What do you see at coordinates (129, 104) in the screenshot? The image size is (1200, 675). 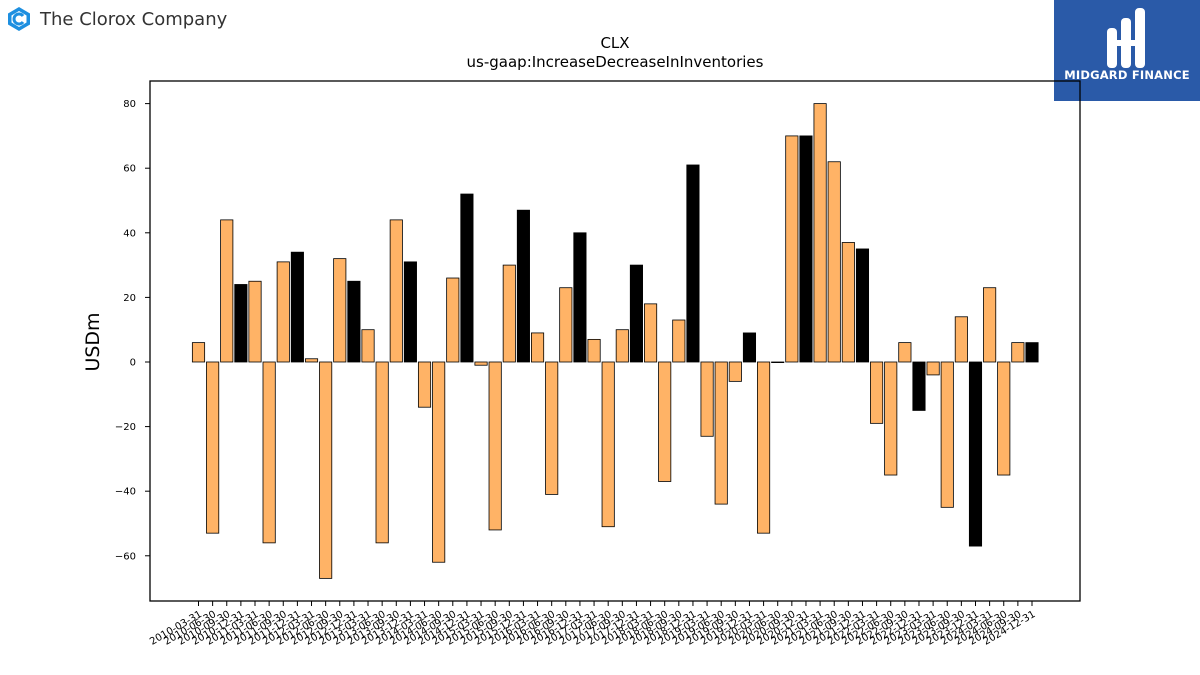 I see `y-tick-label: 80` at bounding box center [129, 104].